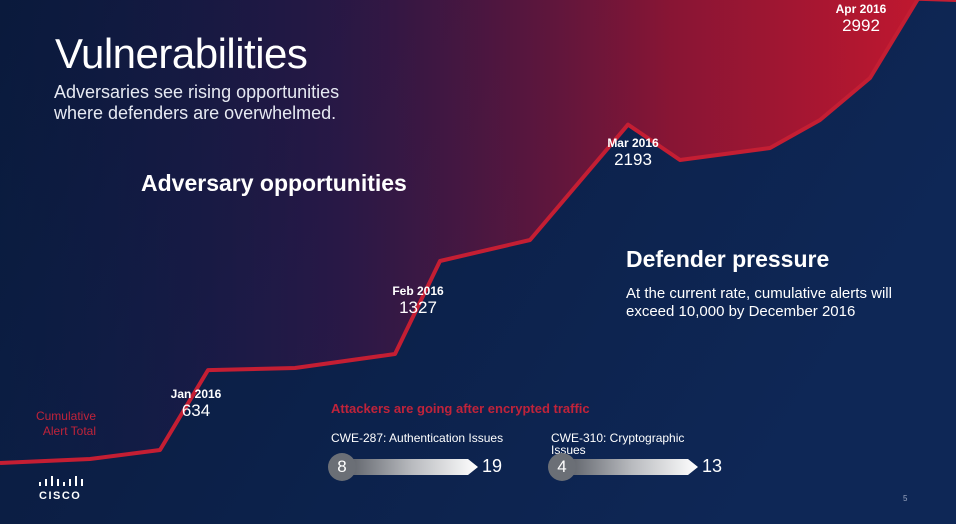  What do you see at coordinates (633, 143) in the screenshot?
I see `data-label-mar-month: Mar 2016` at bounding box center [633, 143].